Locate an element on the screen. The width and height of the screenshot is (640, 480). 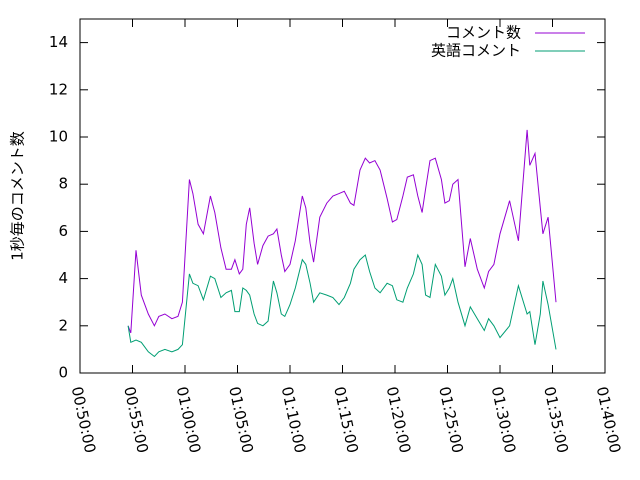
x-tick-label: 01:20:00 is located at coordinates (399, 420).